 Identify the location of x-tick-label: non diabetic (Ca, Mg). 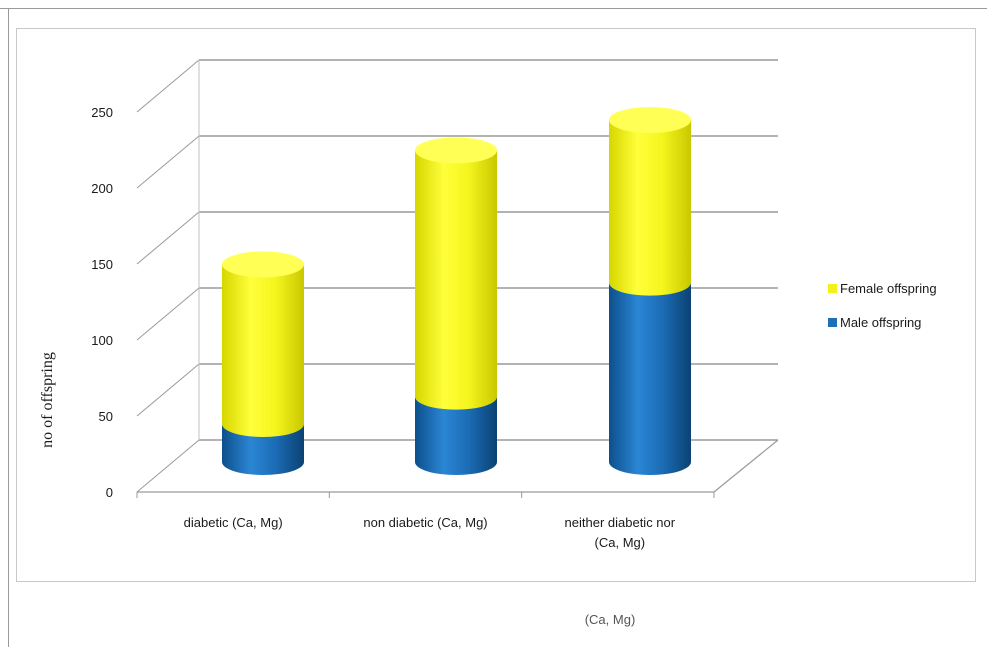
(425, 522).